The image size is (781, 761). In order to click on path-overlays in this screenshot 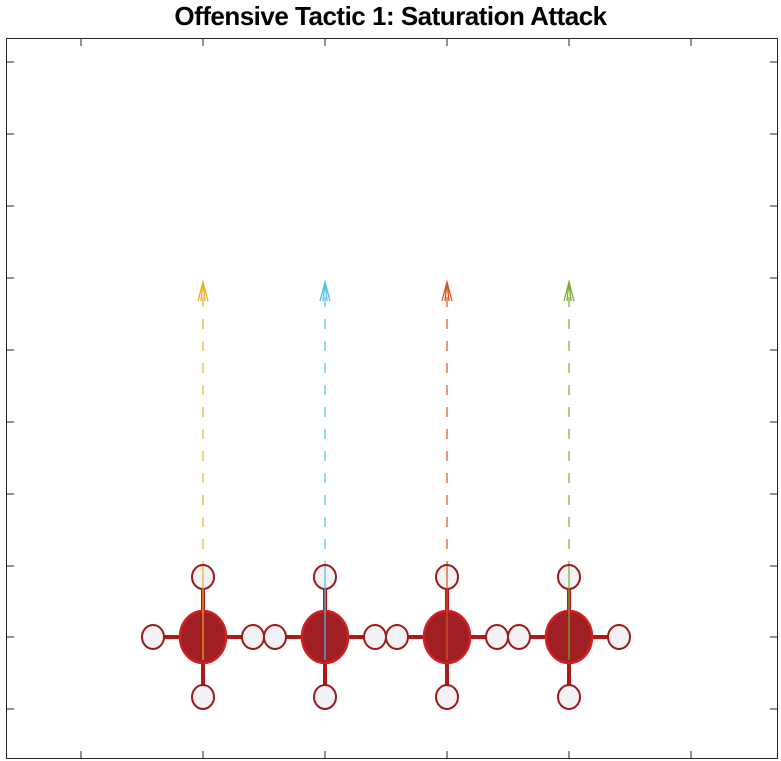, I will do `click(386, 613)`.